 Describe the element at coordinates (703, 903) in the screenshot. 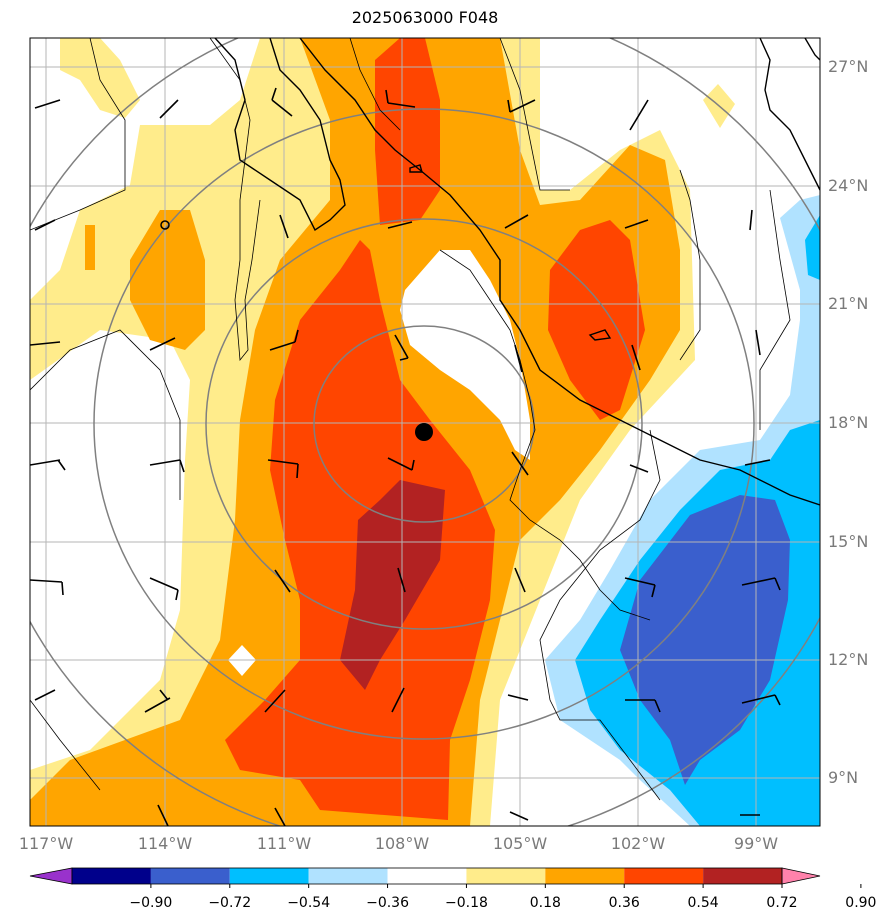

I see `colorbar-tick-label: 0.54` at that location.